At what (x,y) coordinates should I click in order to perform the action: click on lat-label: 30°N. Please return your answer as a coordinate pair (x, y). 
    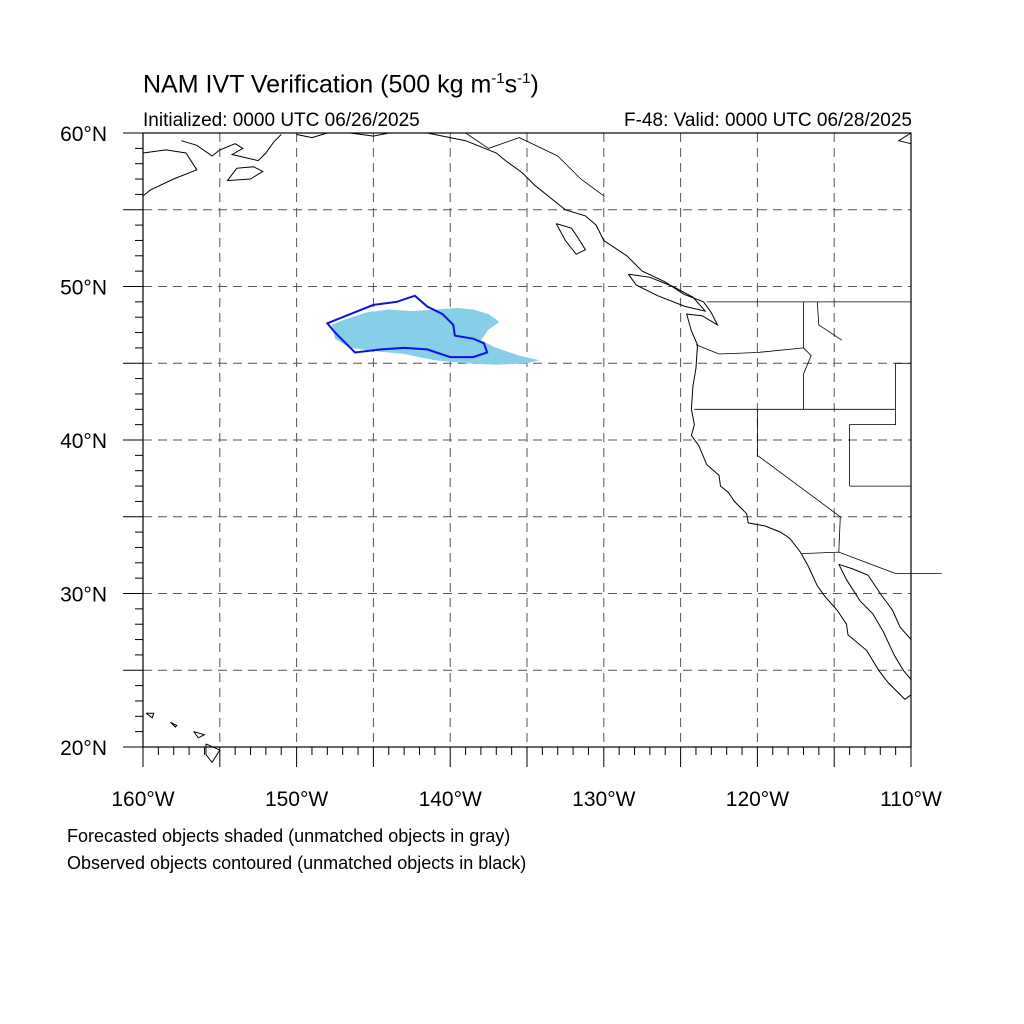
    Looking at the image, I should click on (83, 595).